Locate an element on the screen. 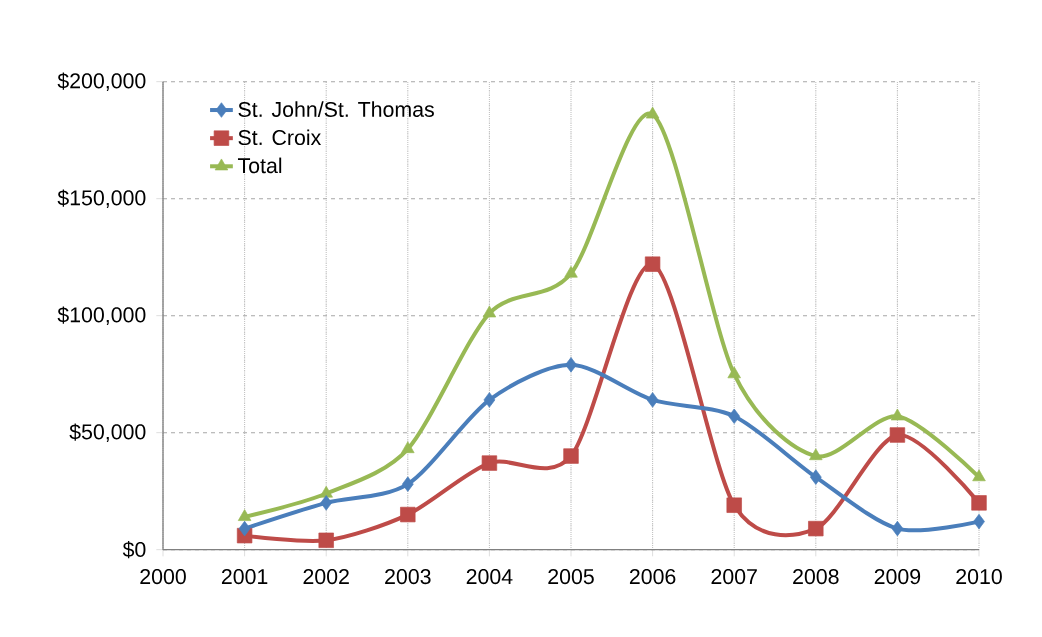  x-tick-label: 2005 is located at coordinates (571, 577).